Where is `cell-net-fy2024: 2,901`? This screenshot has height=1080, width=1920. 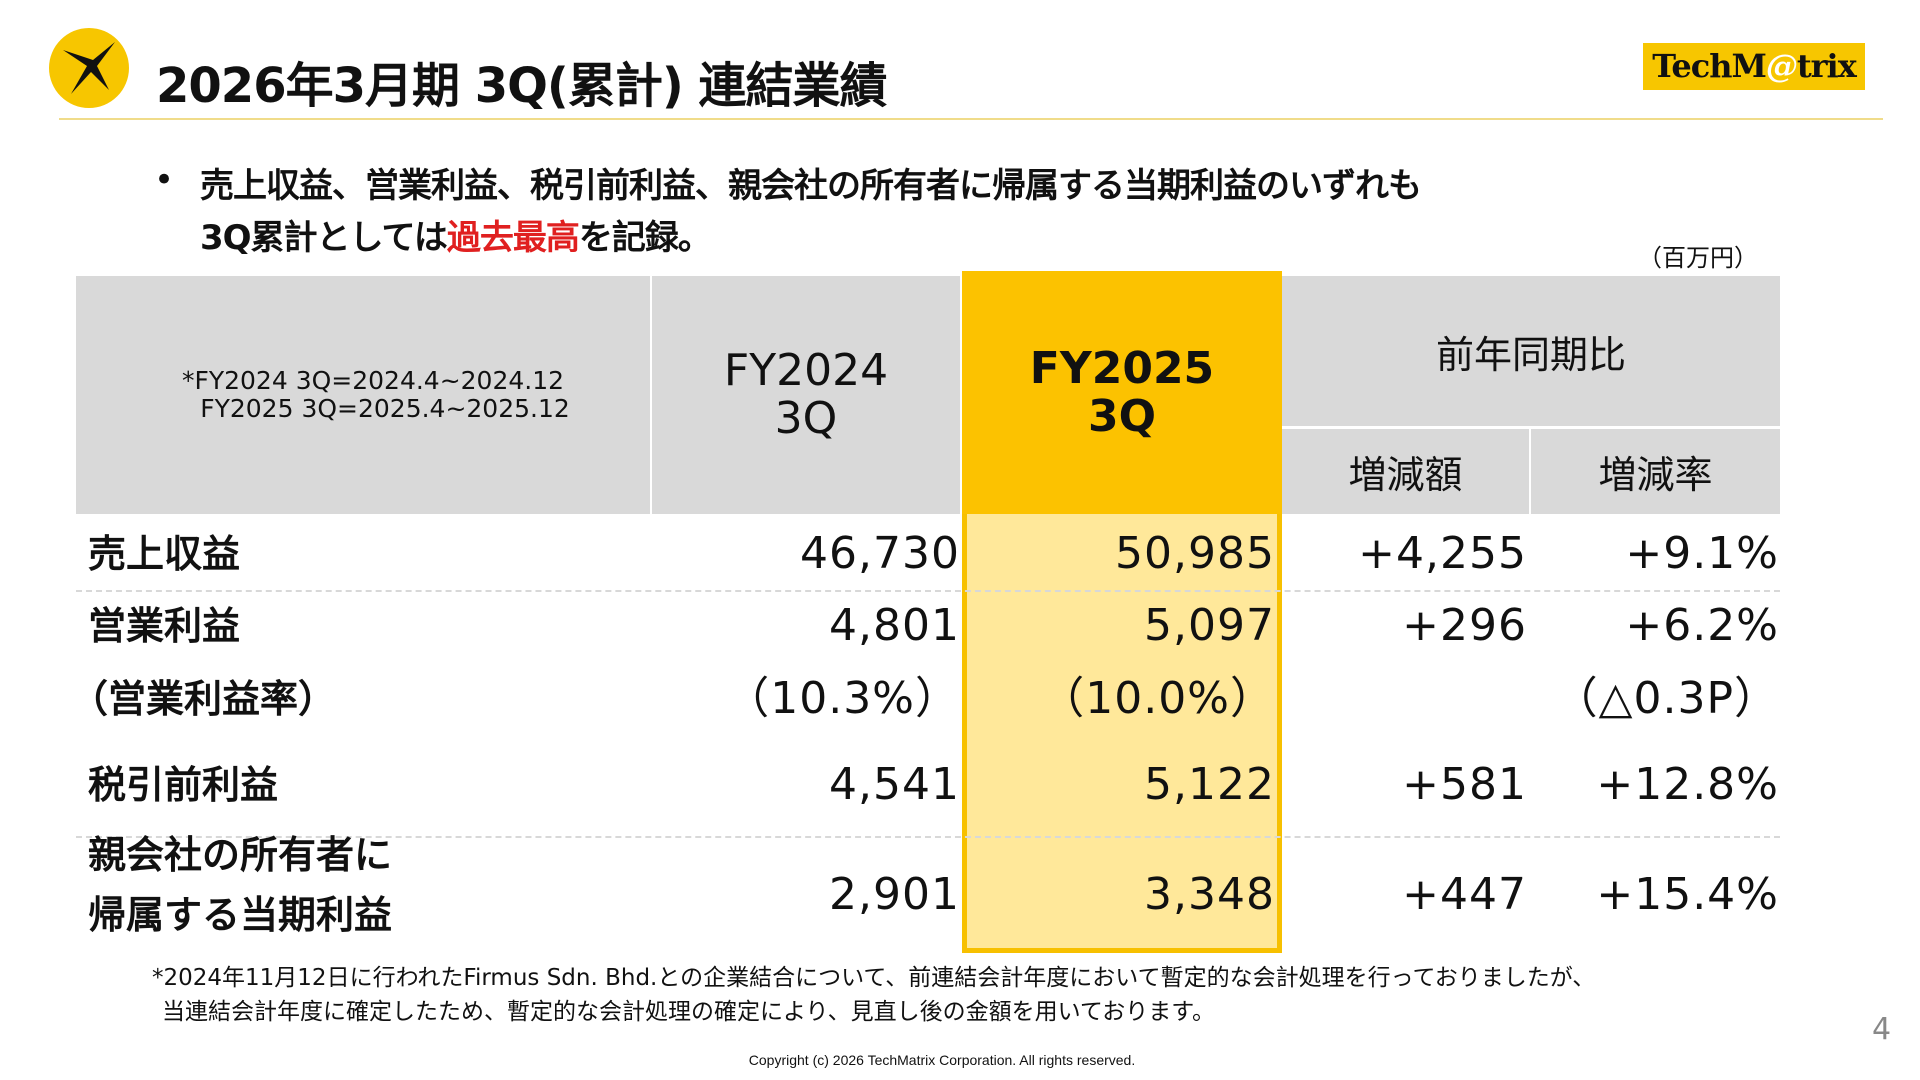
cell-net-fy2024: 2,901 is located at coordinates (894, 894).